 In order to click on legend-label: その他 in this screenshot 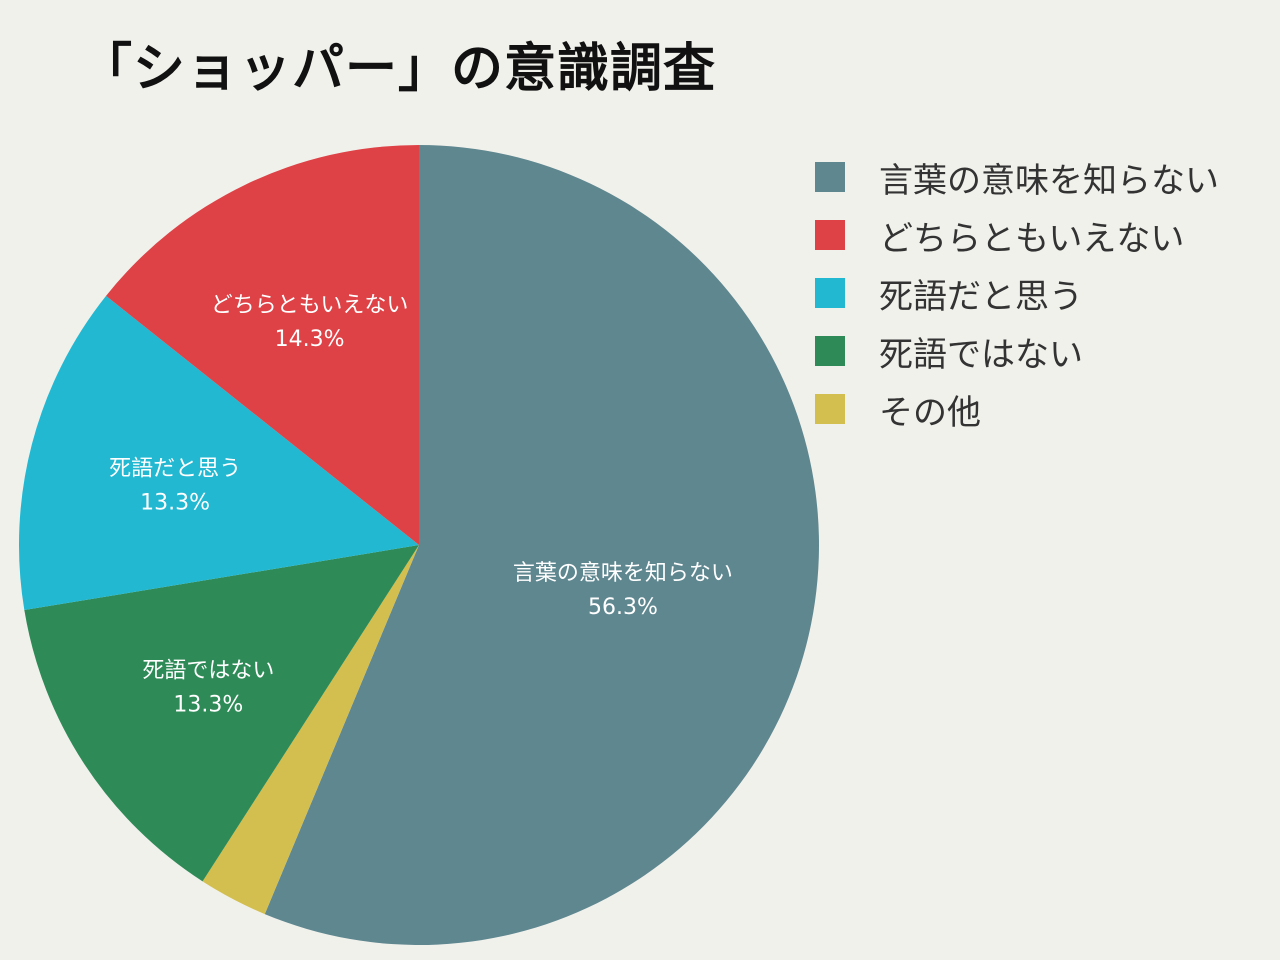, I will do `click(930, 412)`.